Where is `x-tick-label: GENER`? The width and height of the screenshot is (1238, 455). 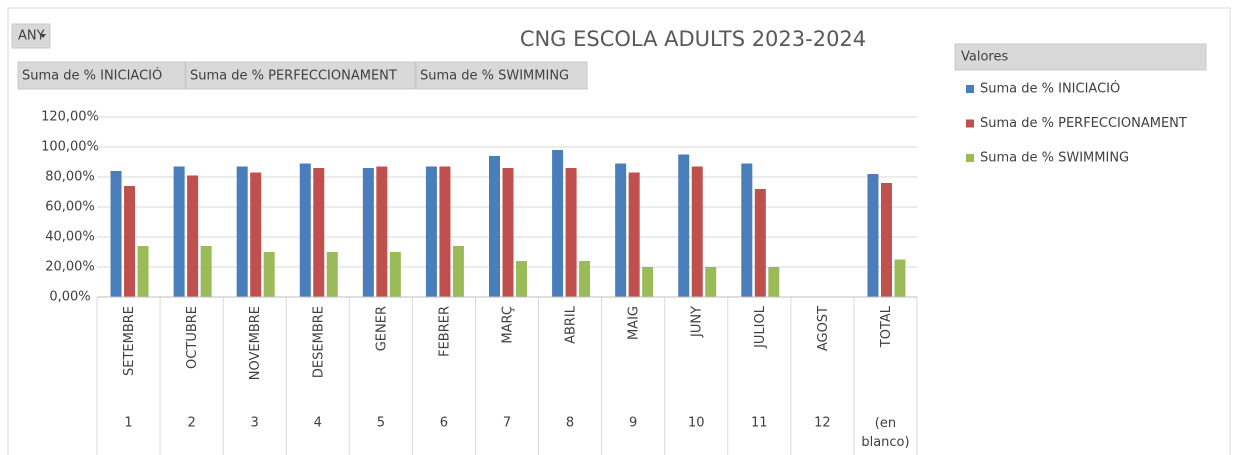 x-tick-label: GENER is located at coordinates (381, 328).